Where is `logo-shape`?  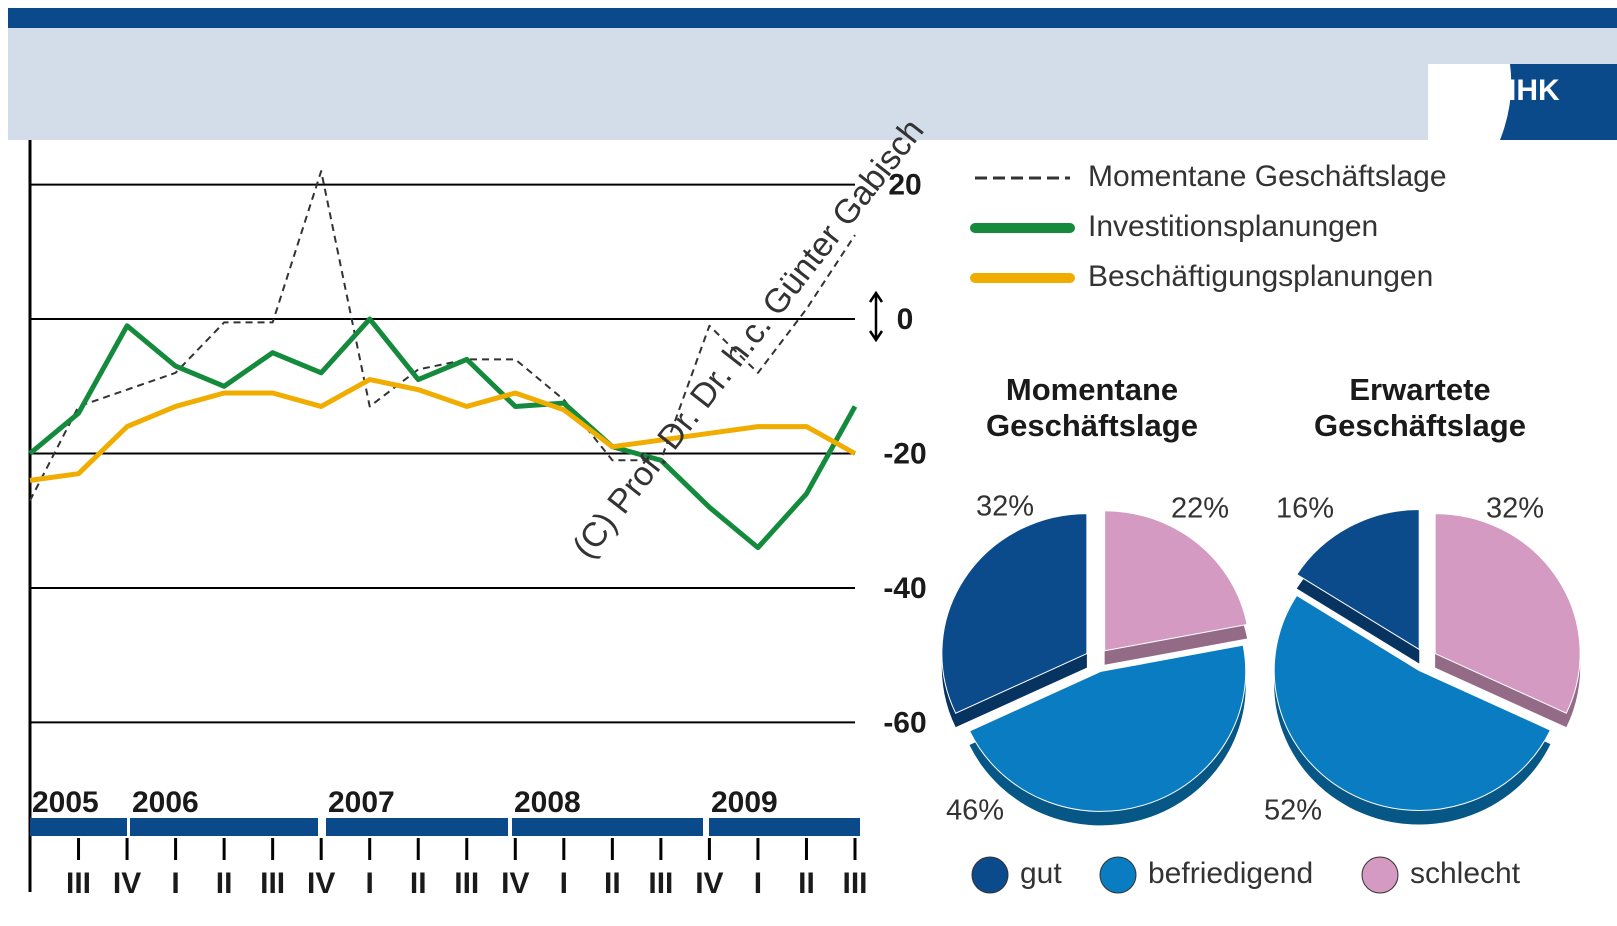 logo-shape is located at coordinates (1558, 102).